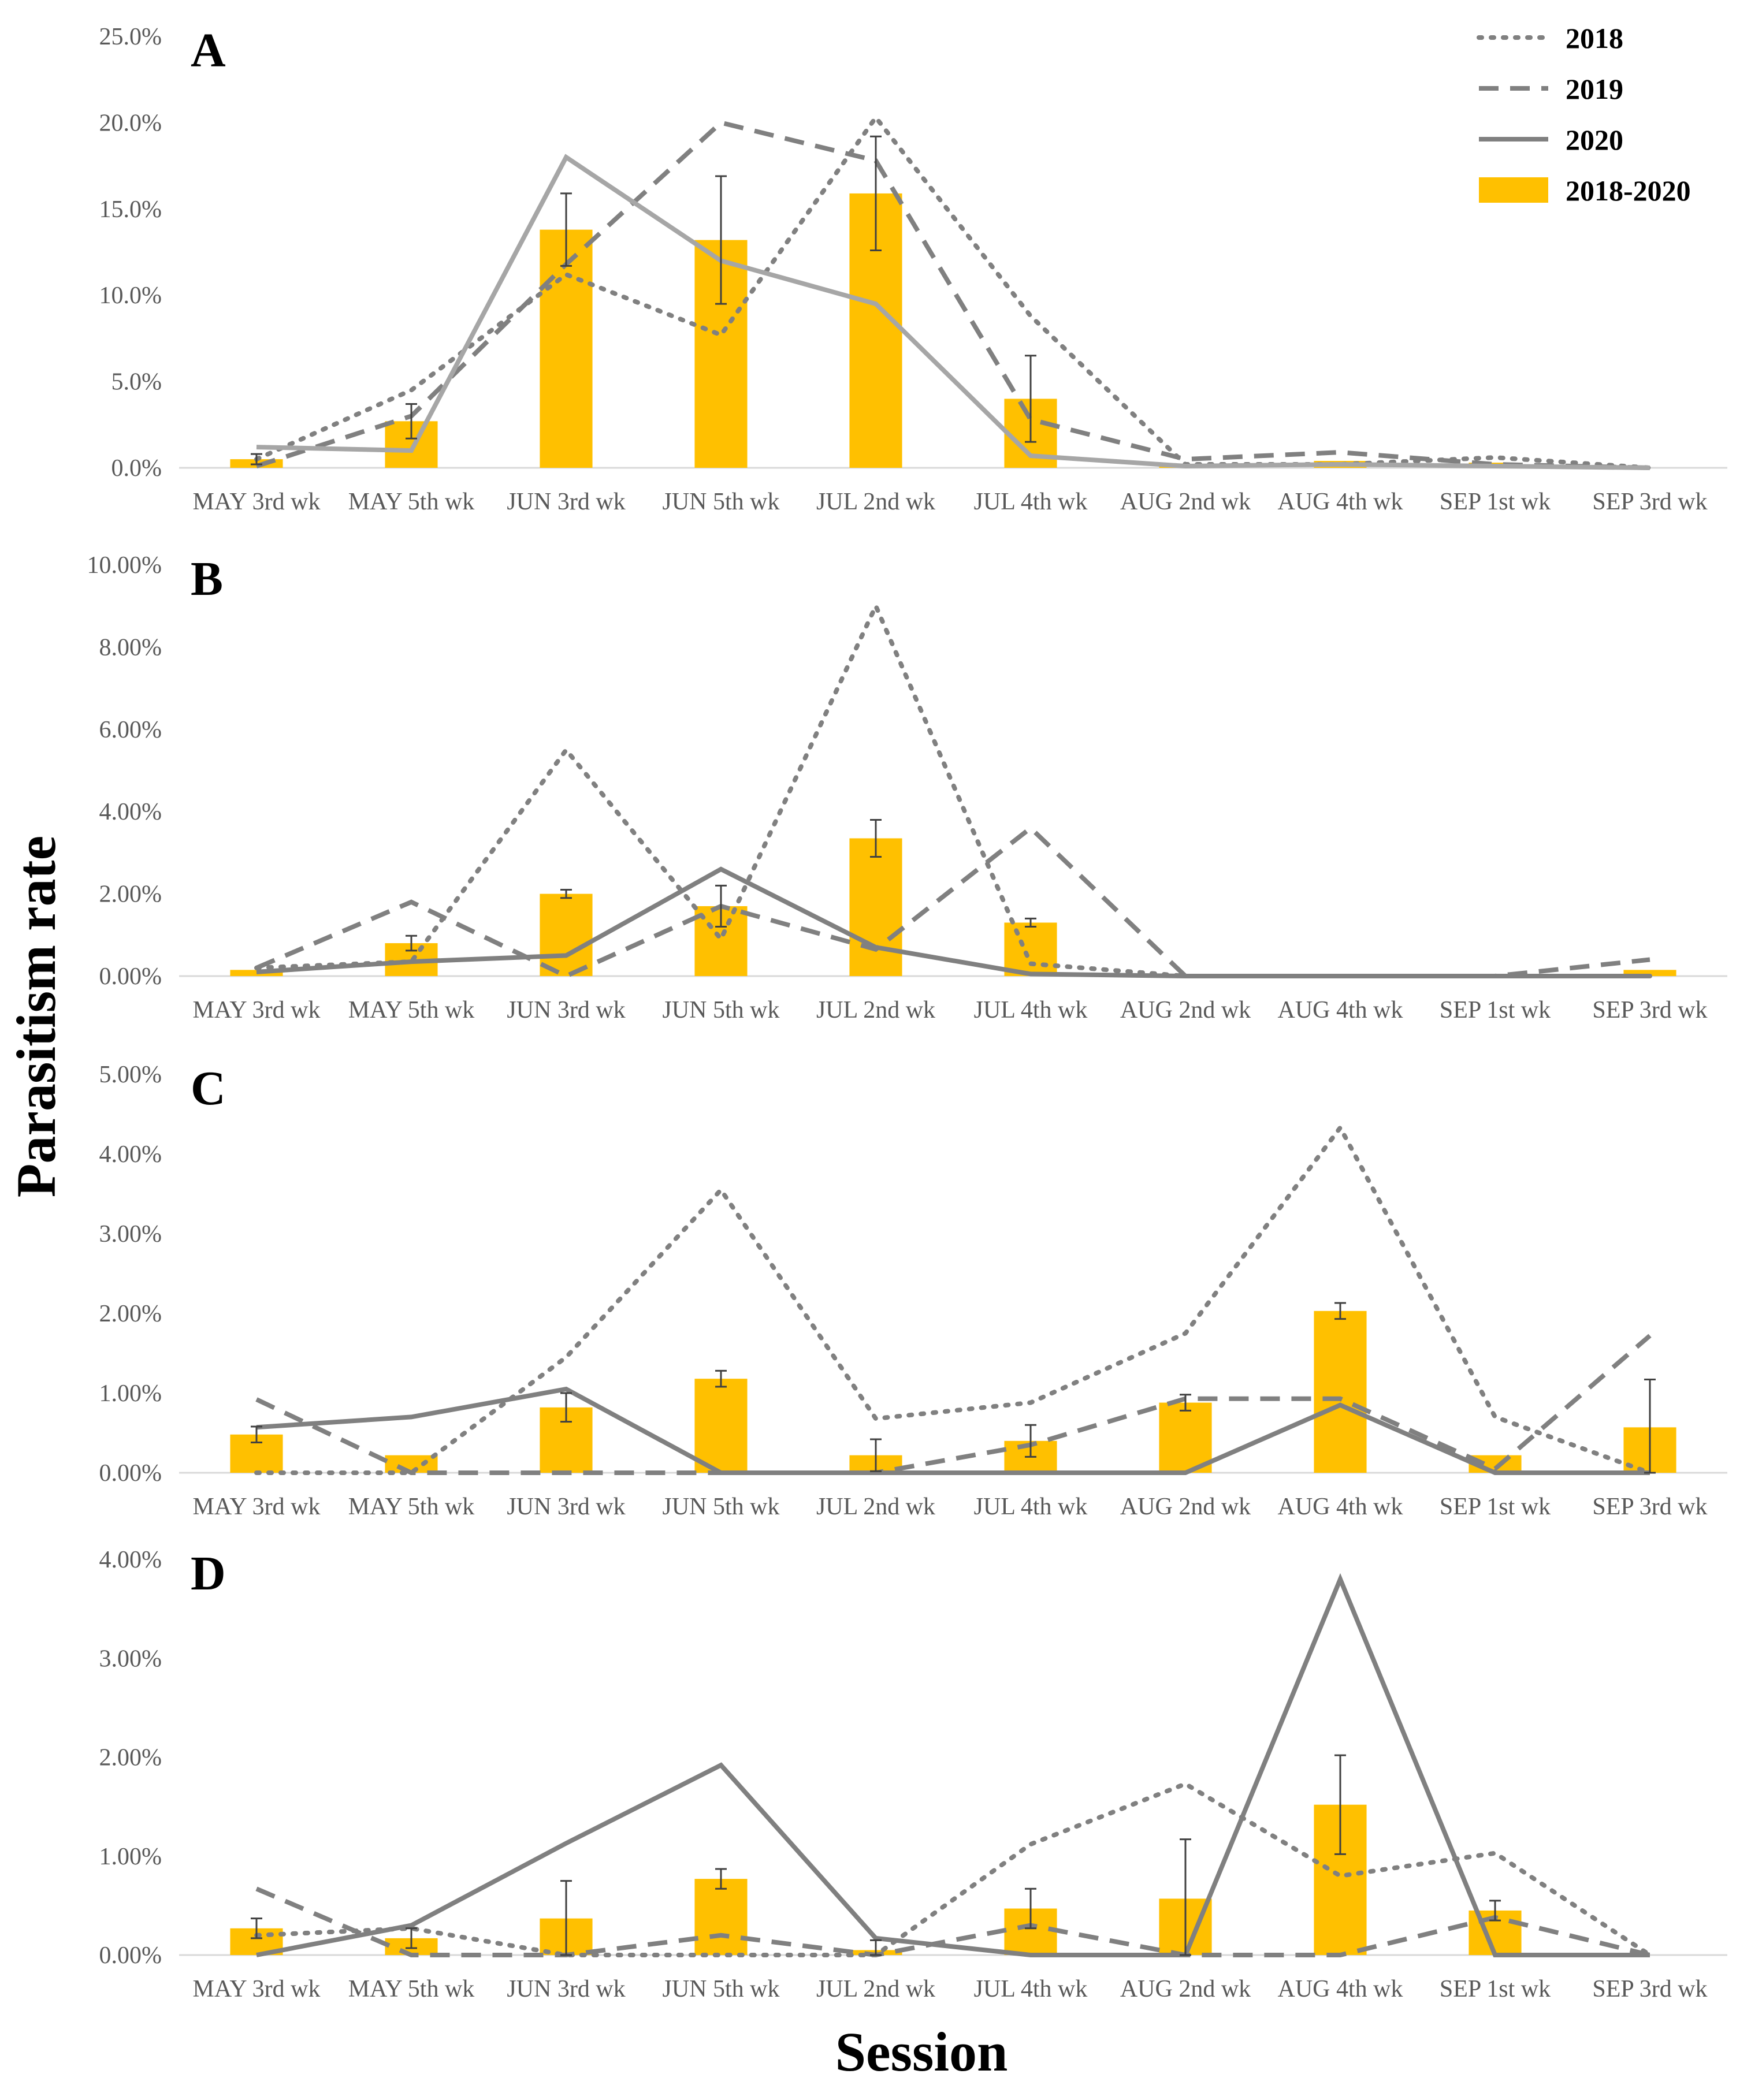  What do you see at coordinates (136, 469) in the screenshot?
I see `y-tick-label: 0.0%` at bounding box center [136, 469].